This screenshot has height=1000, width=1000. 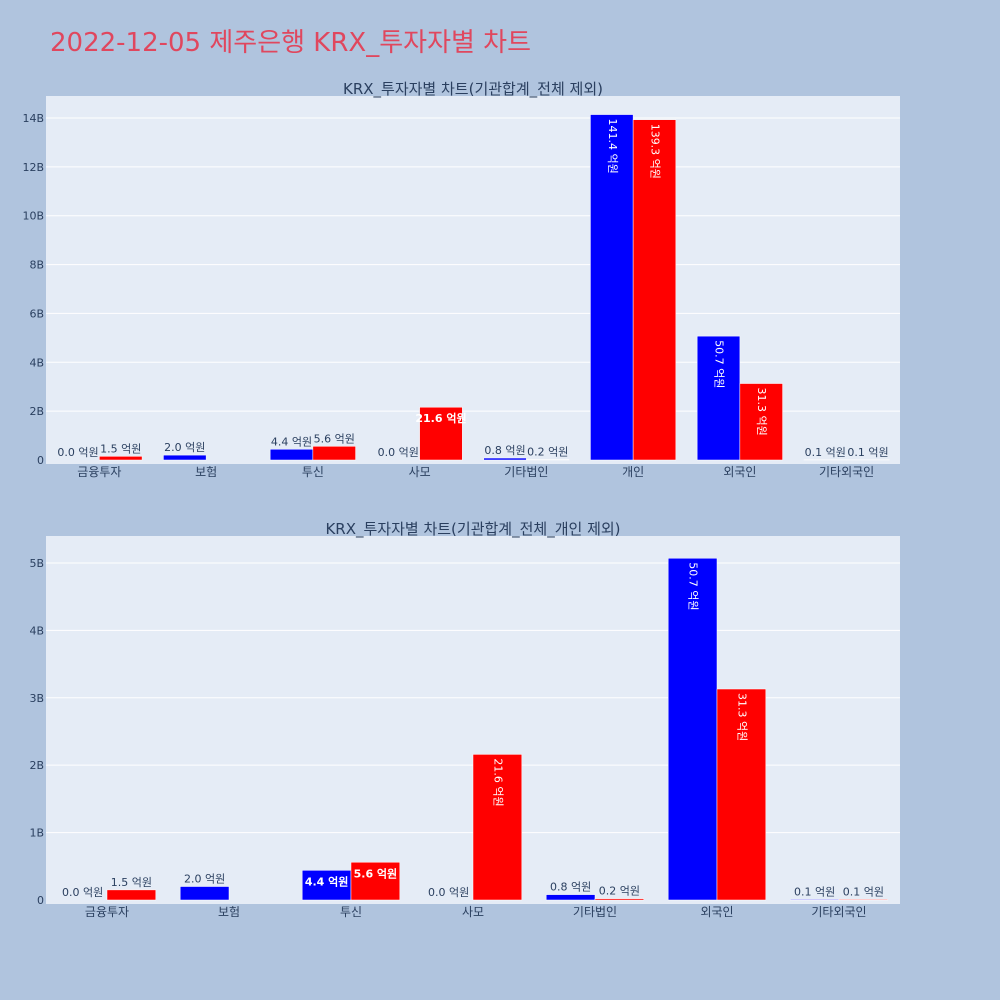 What do you see at coordinates (654, 151) in the screenshot?
I see `data-label: 139.3 억원` at bounding box center [654, 151].